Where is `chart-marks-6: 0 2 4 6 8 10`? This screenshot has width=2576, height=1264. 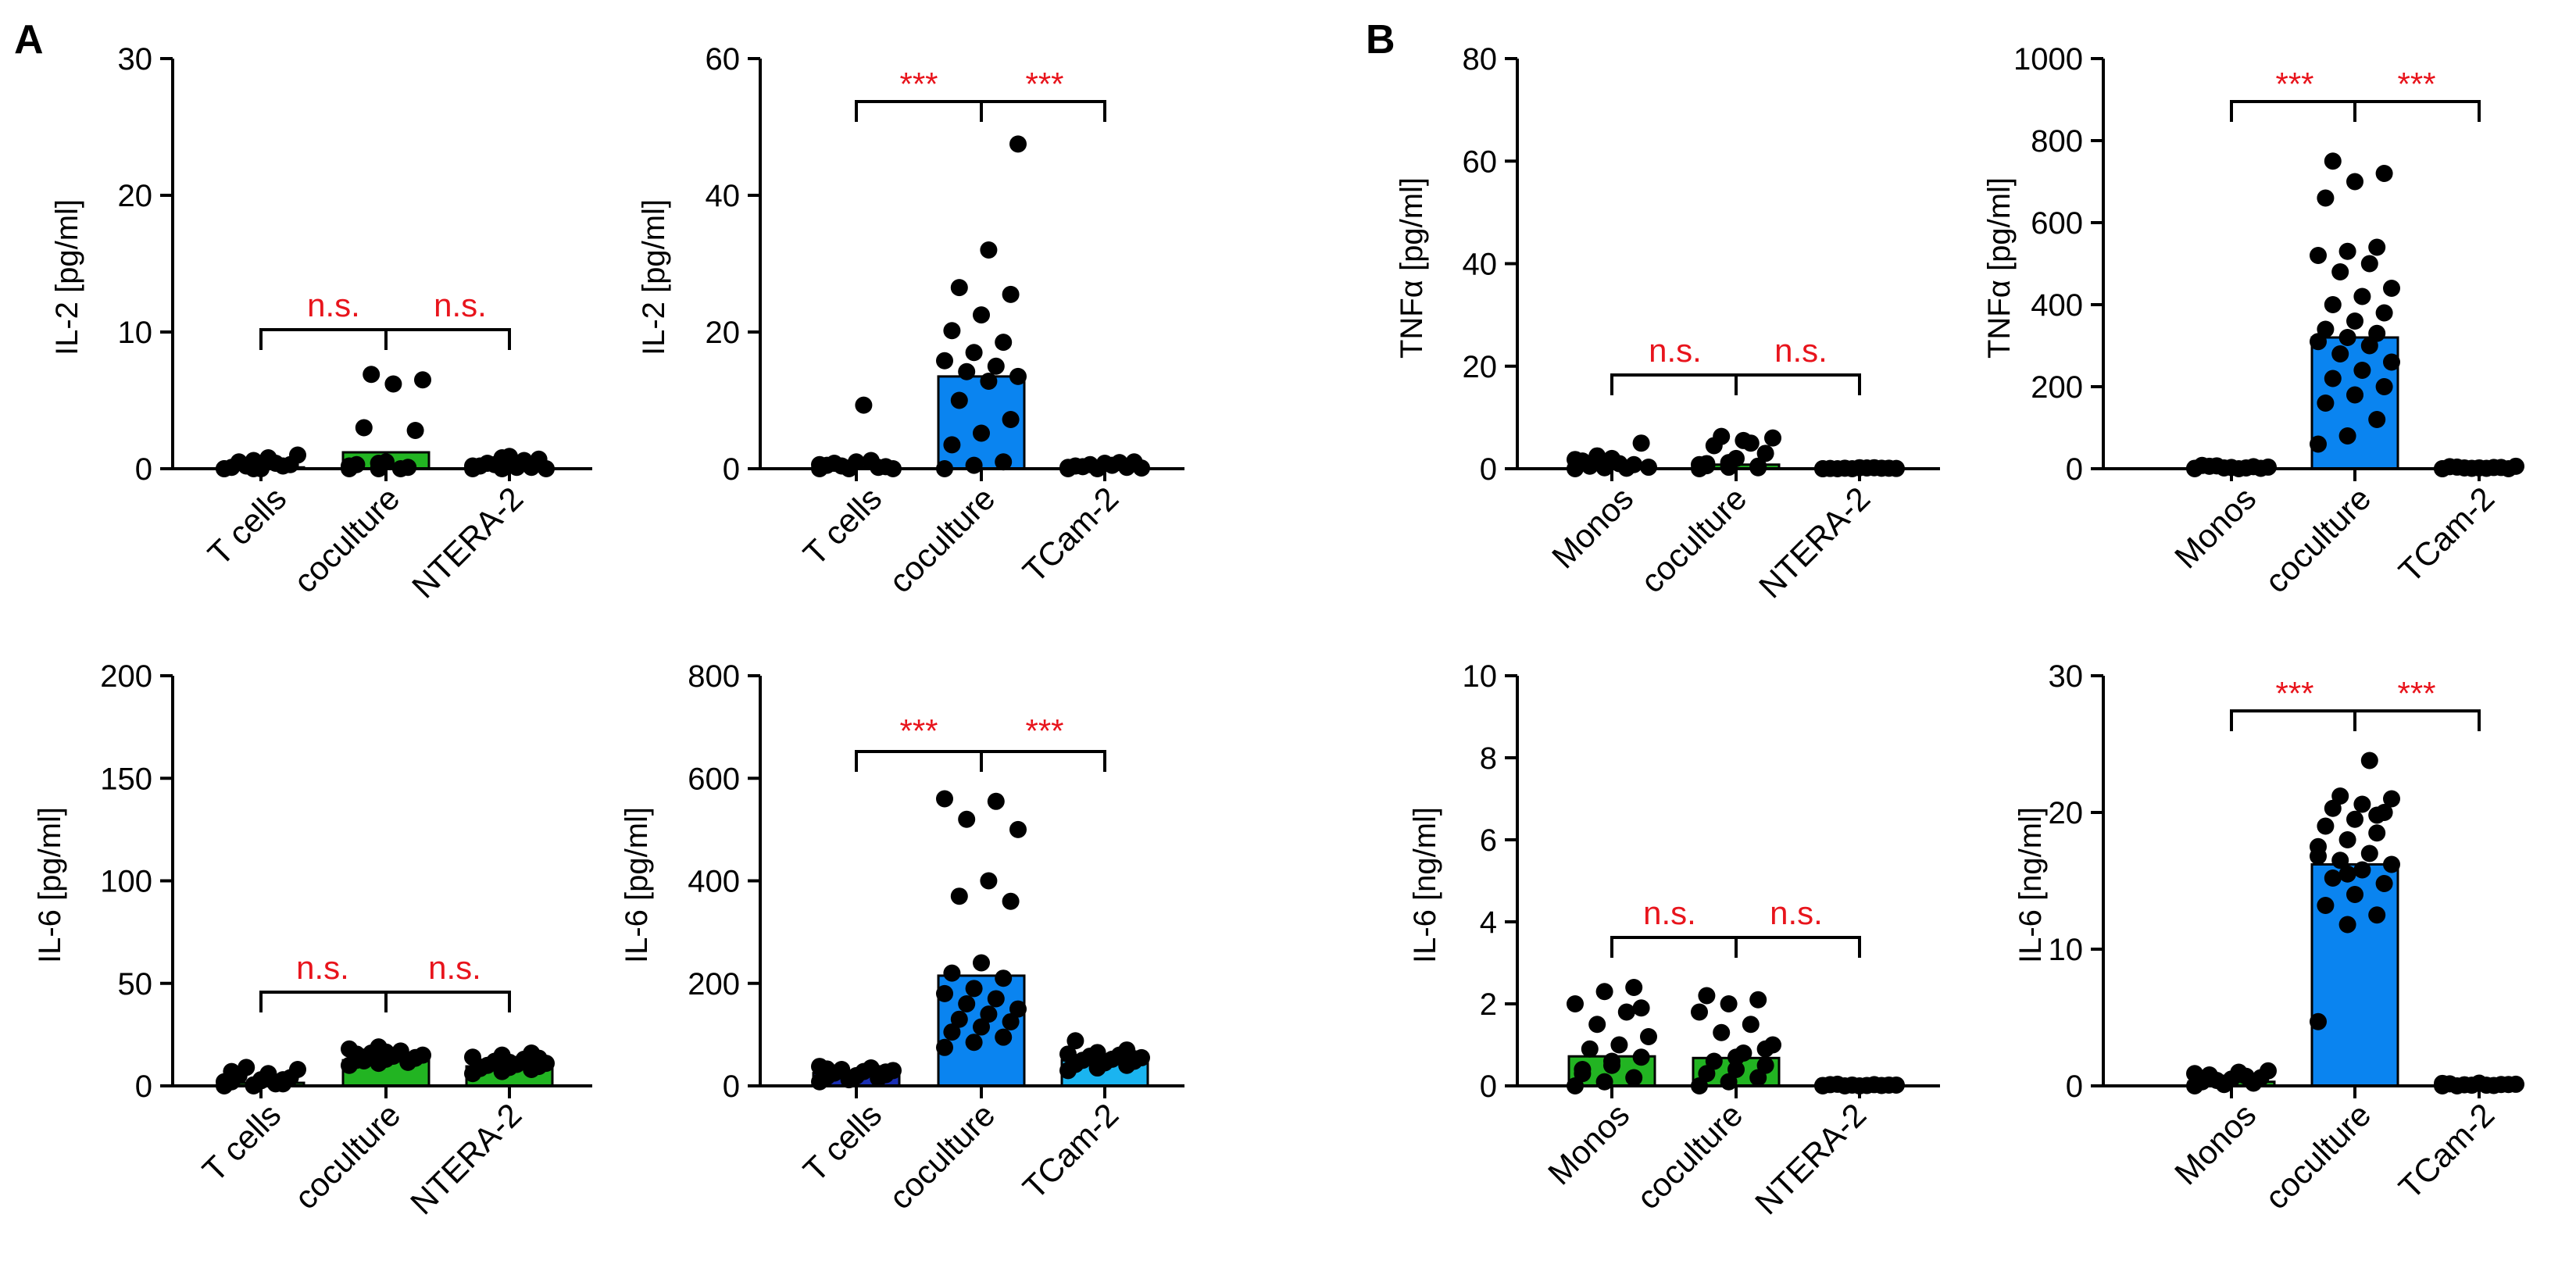 chart-marks-6: 0 2 4 6 8 10 is located at coordinates (1701, 881).